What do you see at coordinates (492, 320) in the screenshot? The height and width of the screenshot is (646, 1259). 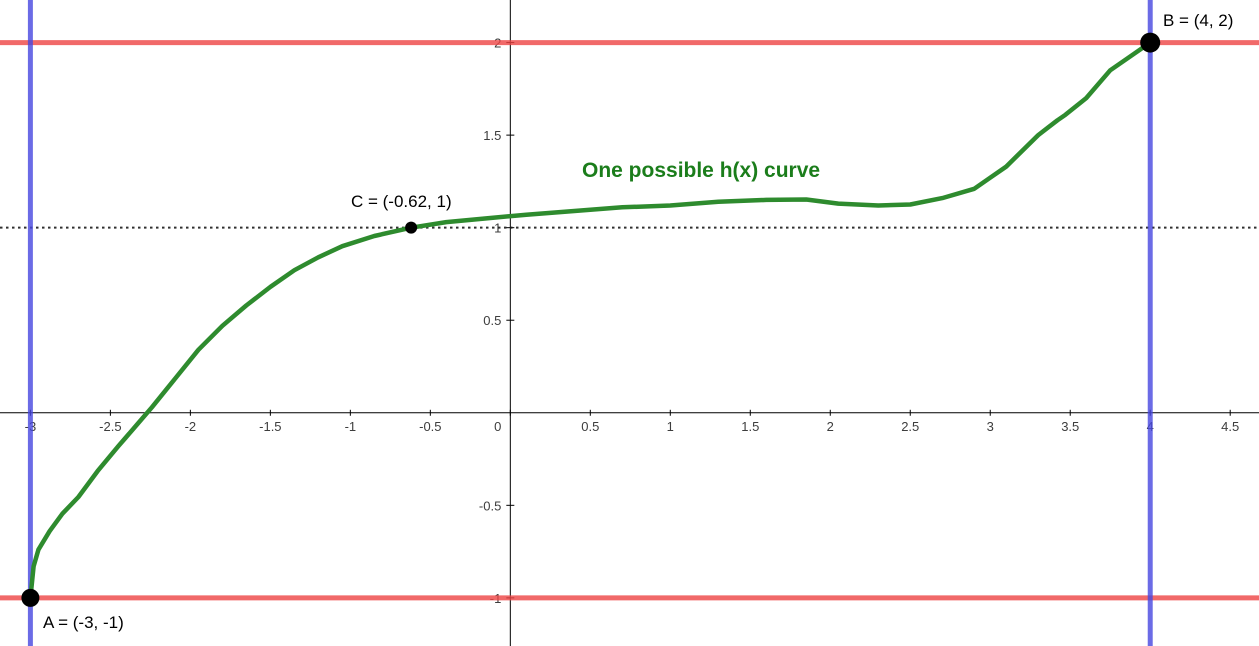 I see `y-tick-label: 0.5` at bounding box center [492, 320].